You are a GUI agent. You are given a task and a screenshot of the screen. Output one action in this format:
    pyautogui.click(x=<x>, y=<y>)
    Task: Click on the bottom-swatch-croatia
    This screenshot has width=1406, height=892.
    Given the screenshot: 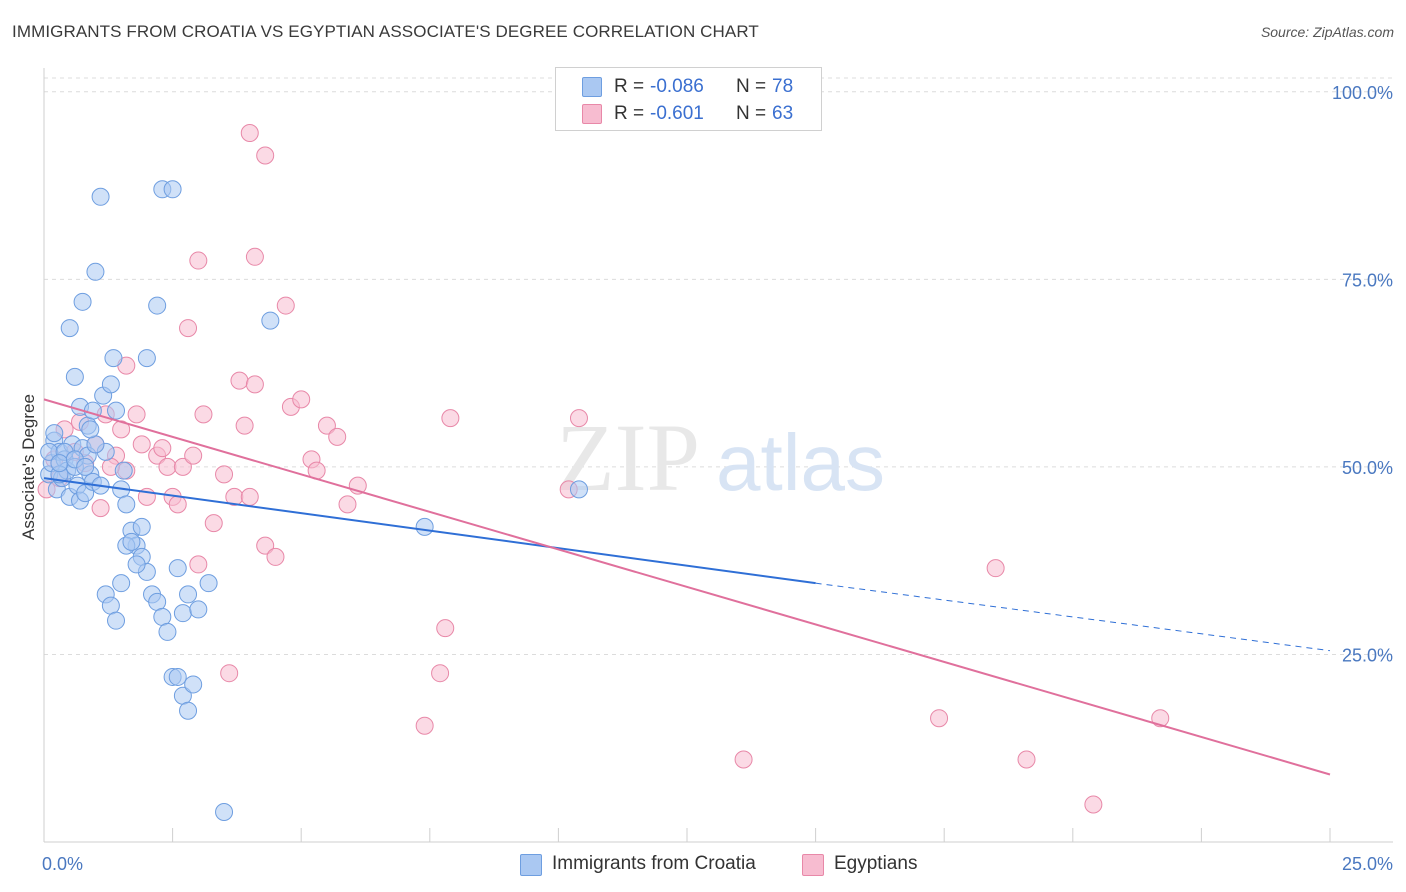 What is the action you would take?
    pyautogui.click(x=531, y=865)
    